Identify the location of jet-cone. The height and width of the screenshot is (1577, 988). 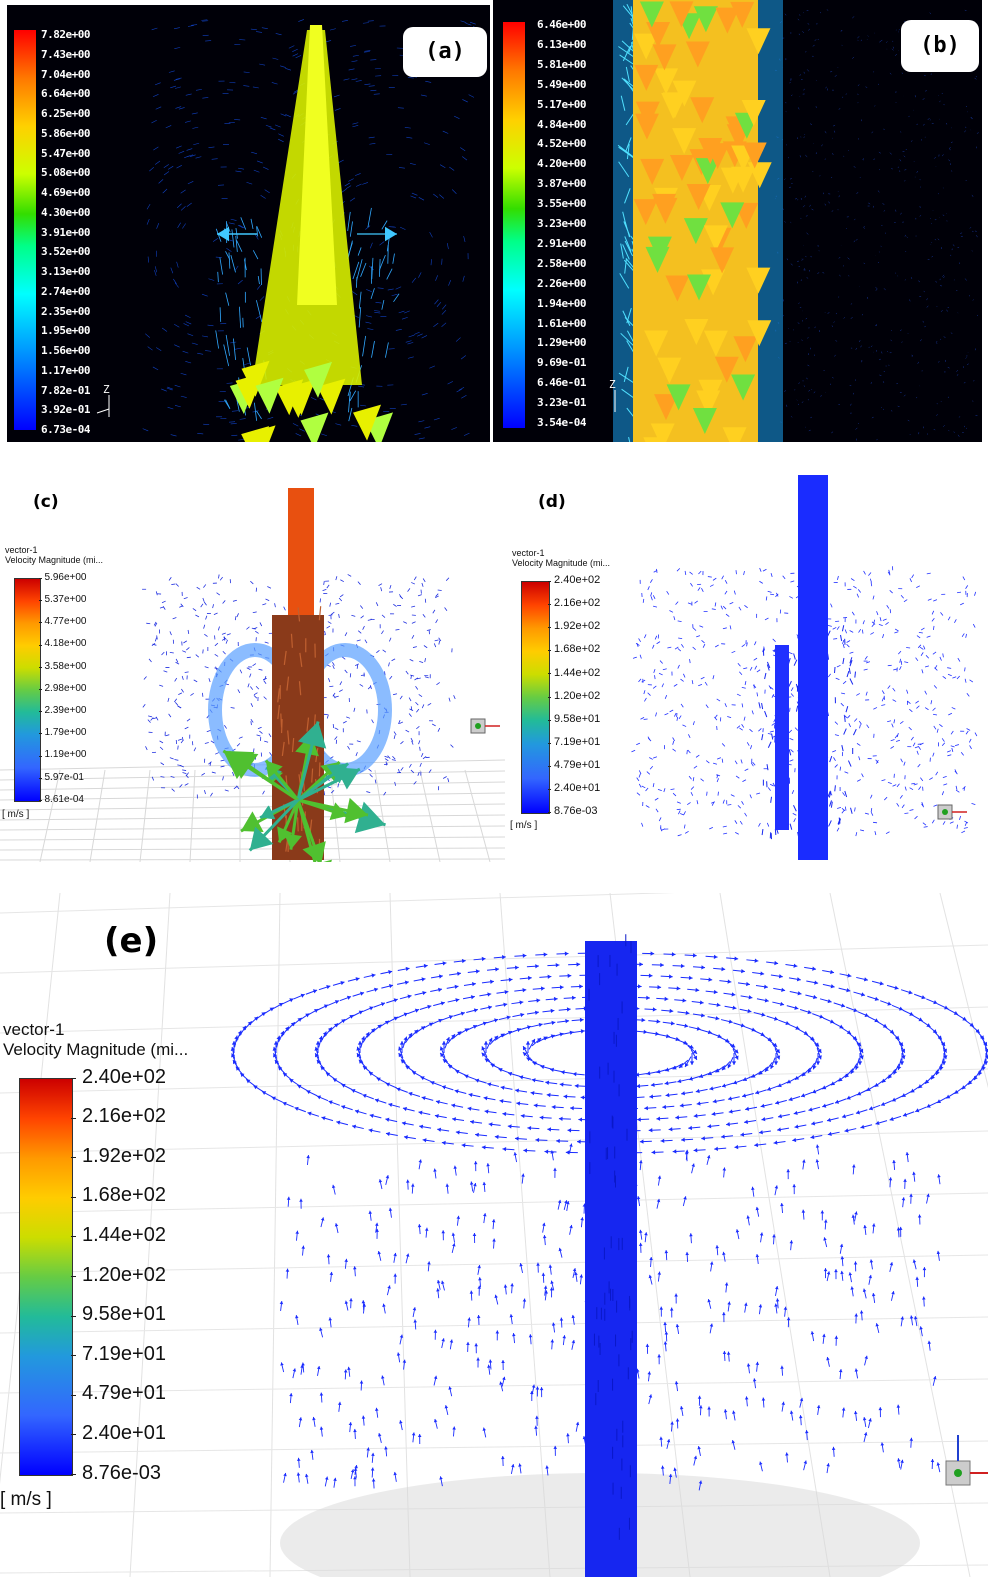
(318, 379).